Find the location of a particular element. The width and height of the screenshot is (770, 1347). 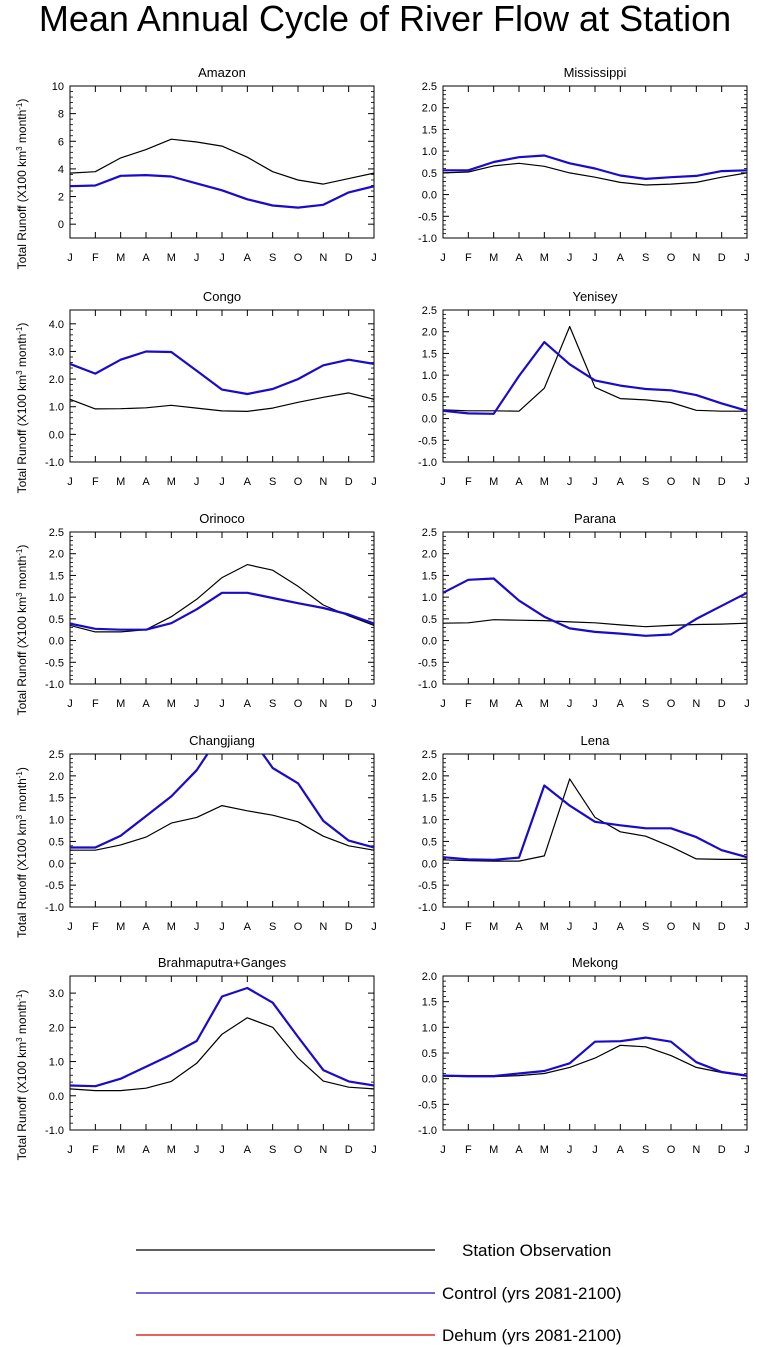

y-tick-label: 2.5 is located at coordinates (429, 311).